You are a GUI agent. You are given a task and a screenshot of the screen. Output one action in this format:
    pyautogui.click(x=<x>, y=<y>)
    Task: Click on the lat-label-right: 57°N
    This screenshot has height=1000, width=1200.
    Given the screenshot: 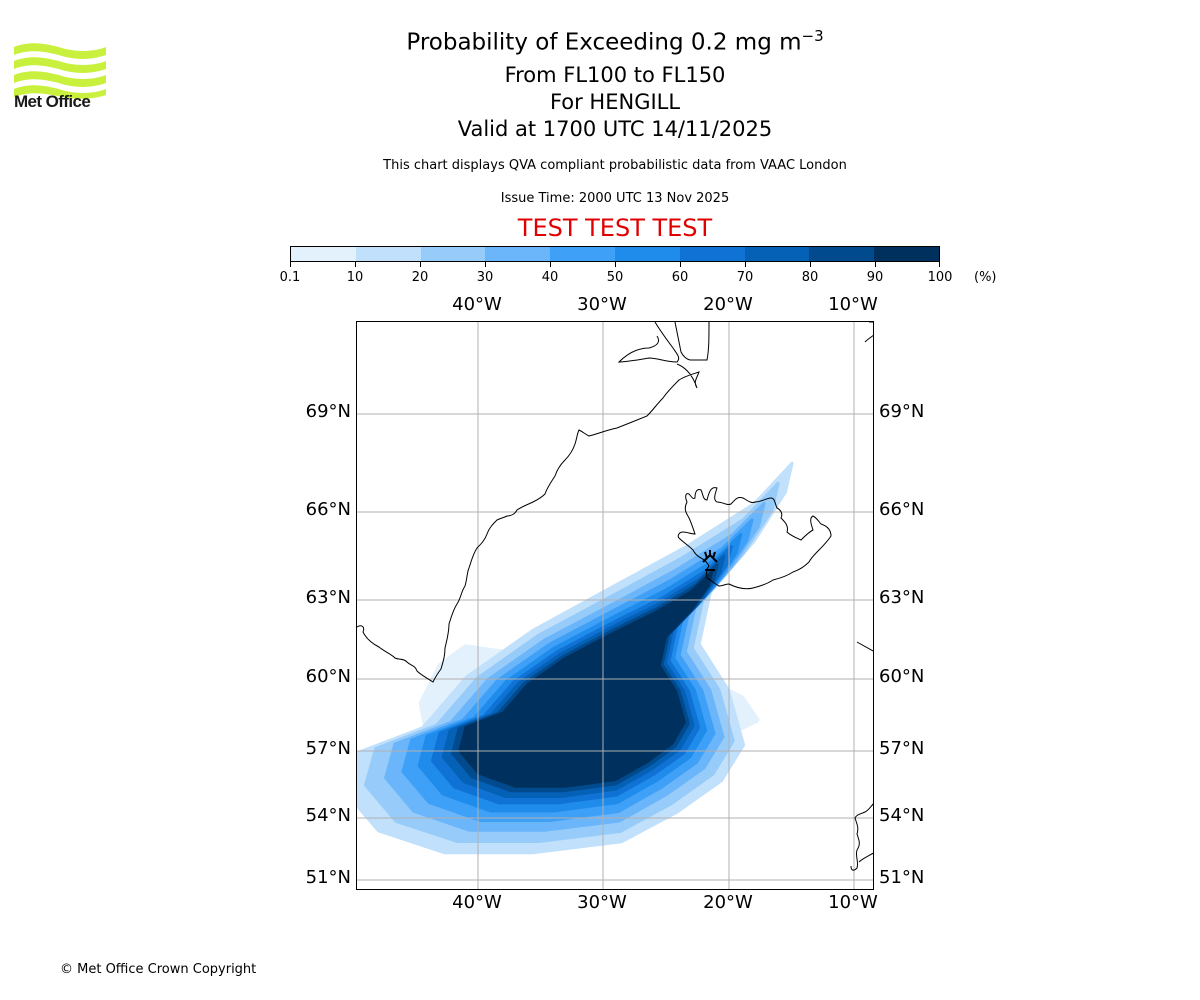 What is the action you would take?
    pyautogui.click(x=902, y=748)
    